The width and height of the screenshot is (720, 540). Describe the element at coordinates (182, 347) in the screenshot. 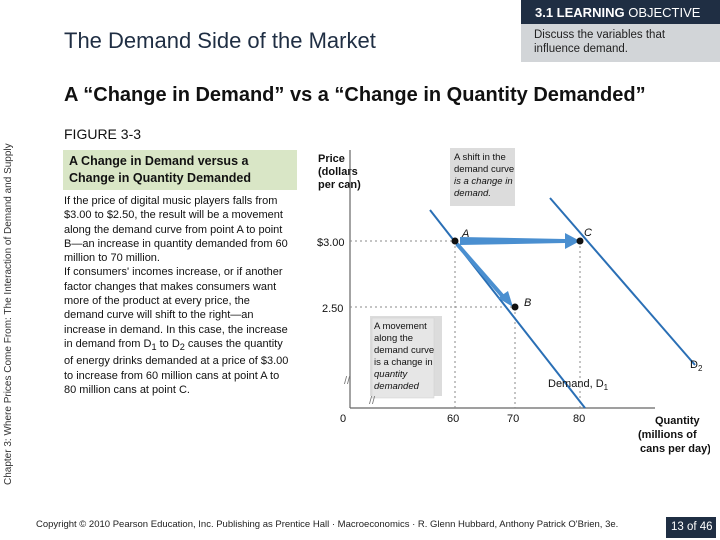

I see `p2-sub-2: 2` at that location.